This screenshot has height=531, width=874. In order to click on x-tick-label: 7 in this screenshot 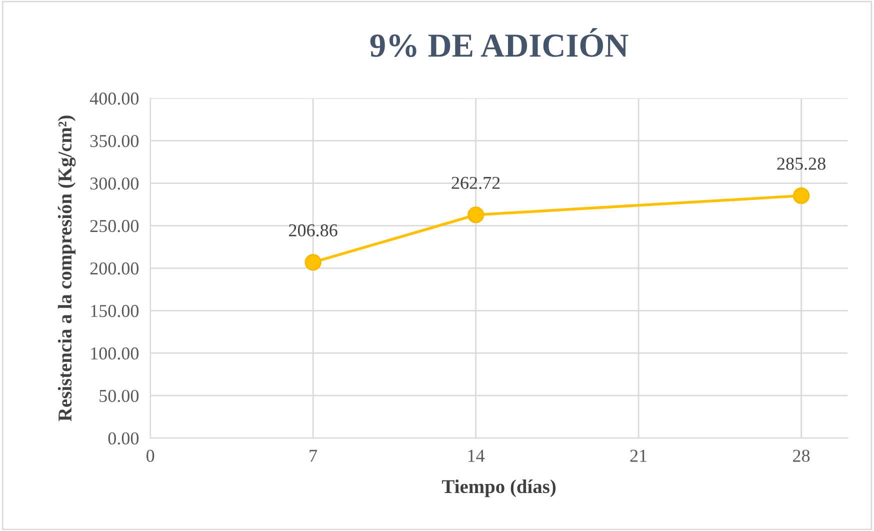, I will do `click(314, 456)`.